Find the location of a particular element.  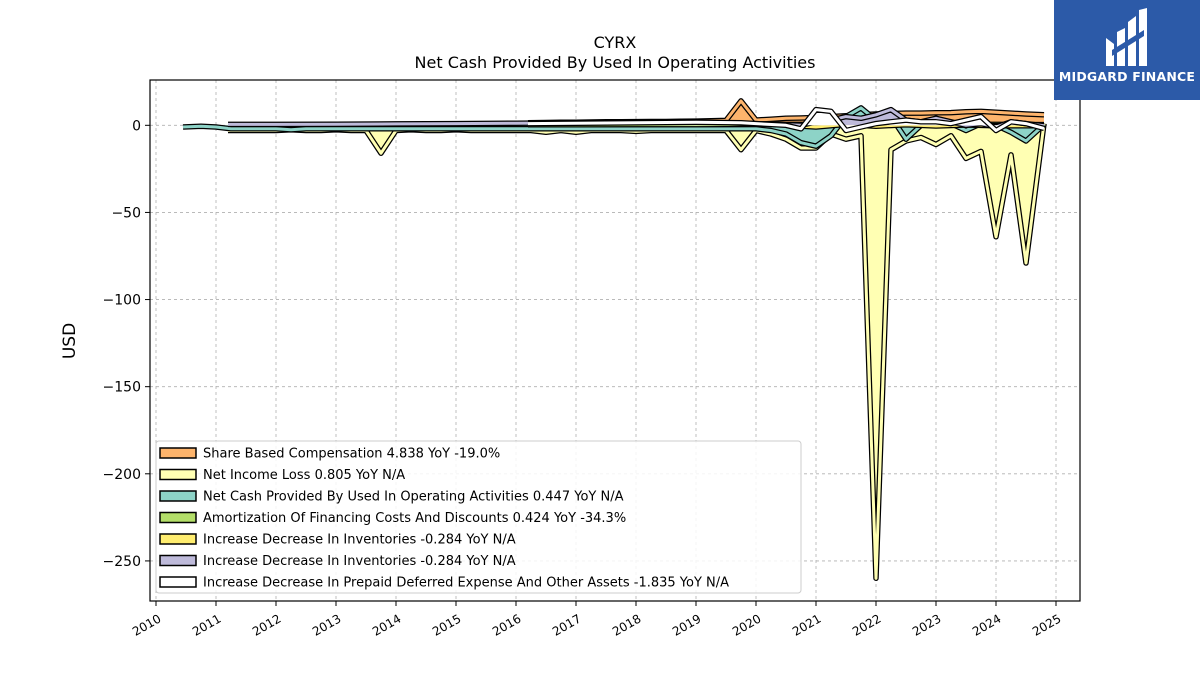

y-tick-label: −150 is located at coordinates (122, 388).